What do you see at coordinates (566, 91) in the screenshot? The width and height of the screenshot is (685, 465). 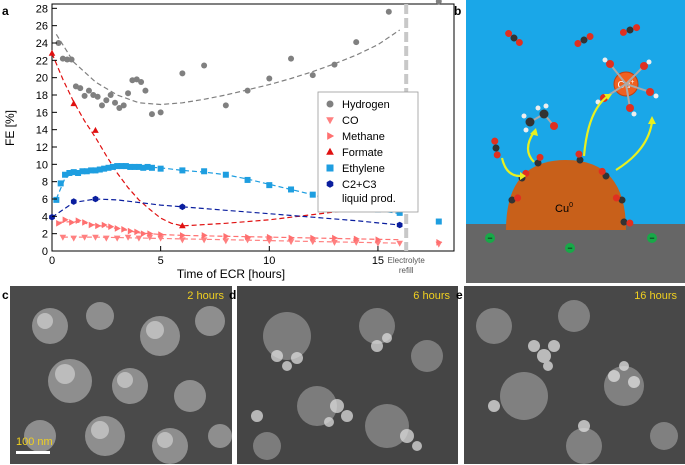 I see `co2-molecules` at bounding box center [566, 91].